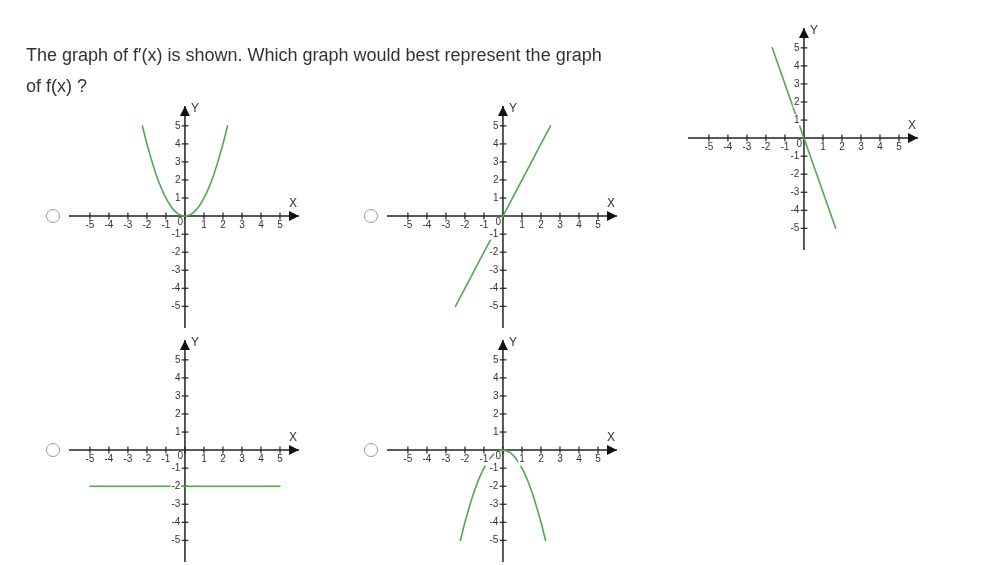 This screenshot has width=1008, height=565. What do you see at coordinates (314, 71) in the screenshot?
I see `text: The graph of f′(x) is shown. Which graph would best represent the graph of f(x) ?` at bounding box center [314, 71].